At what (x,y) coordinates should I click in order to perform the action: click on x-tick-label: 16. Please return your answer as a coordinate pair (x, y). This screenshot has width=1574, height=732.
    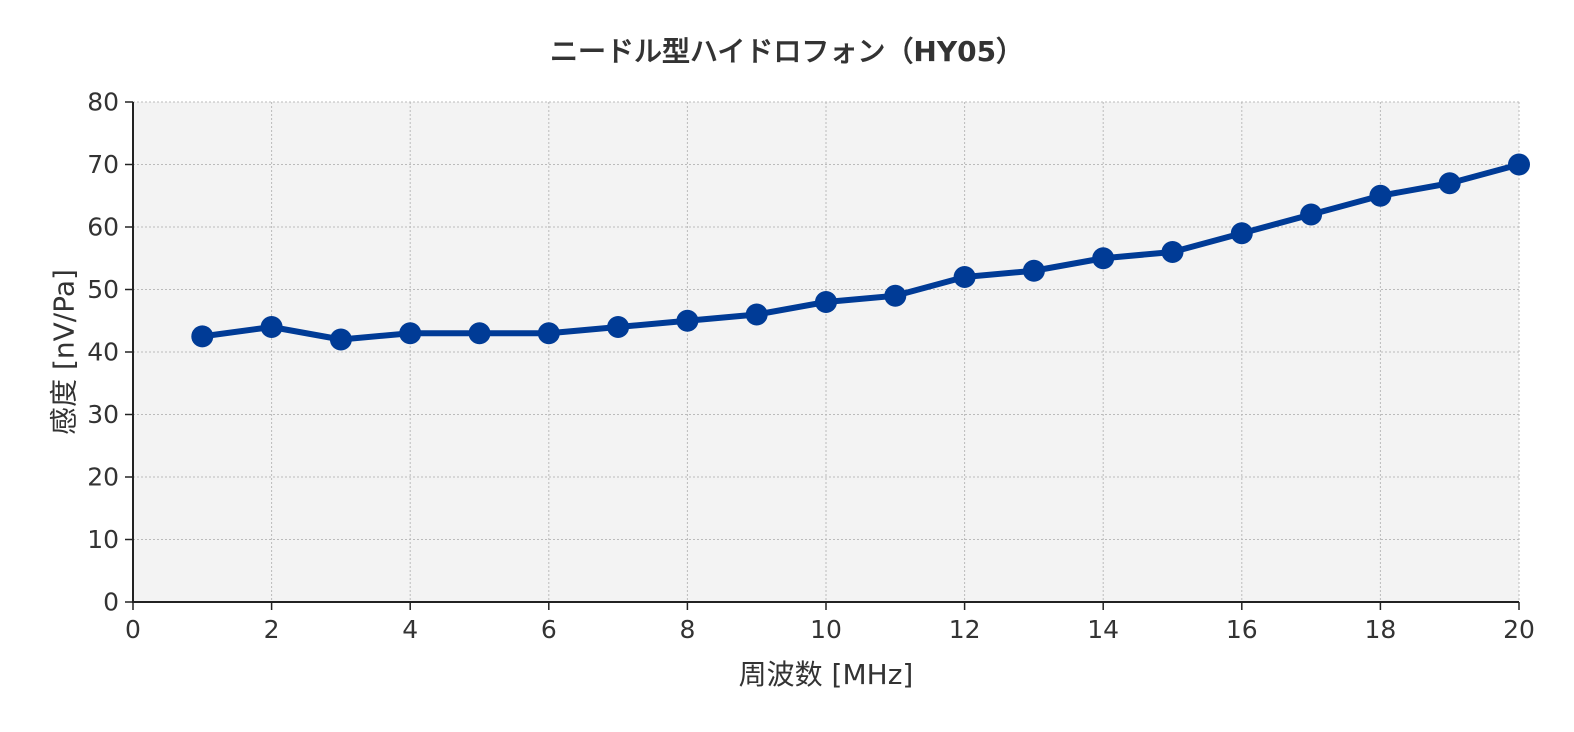
    Looking at the image, I should click on (1242, 629).